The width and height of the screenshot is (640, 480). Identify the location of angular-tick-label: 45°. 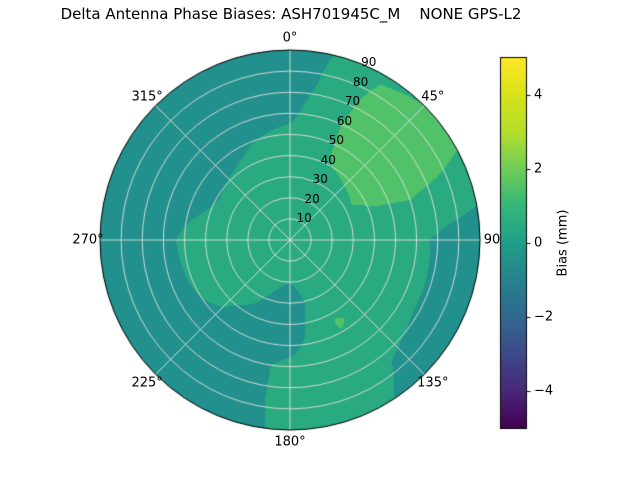
(433, 97).